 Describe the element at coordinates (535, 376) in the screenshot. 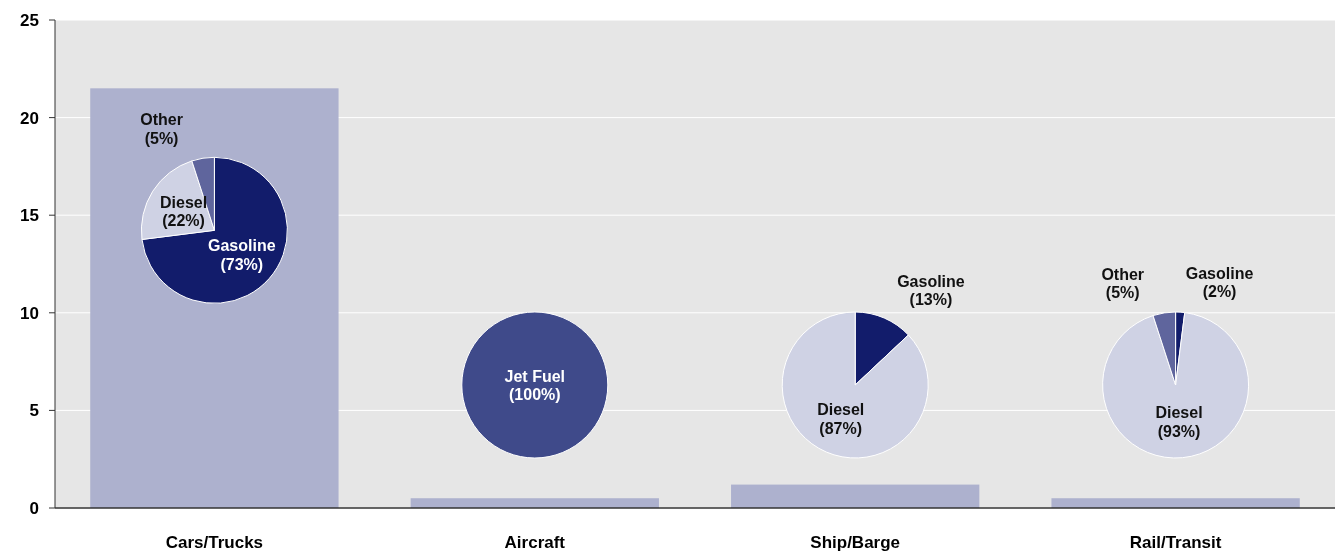

I see `slice-label: Jet Fuel` at that location.